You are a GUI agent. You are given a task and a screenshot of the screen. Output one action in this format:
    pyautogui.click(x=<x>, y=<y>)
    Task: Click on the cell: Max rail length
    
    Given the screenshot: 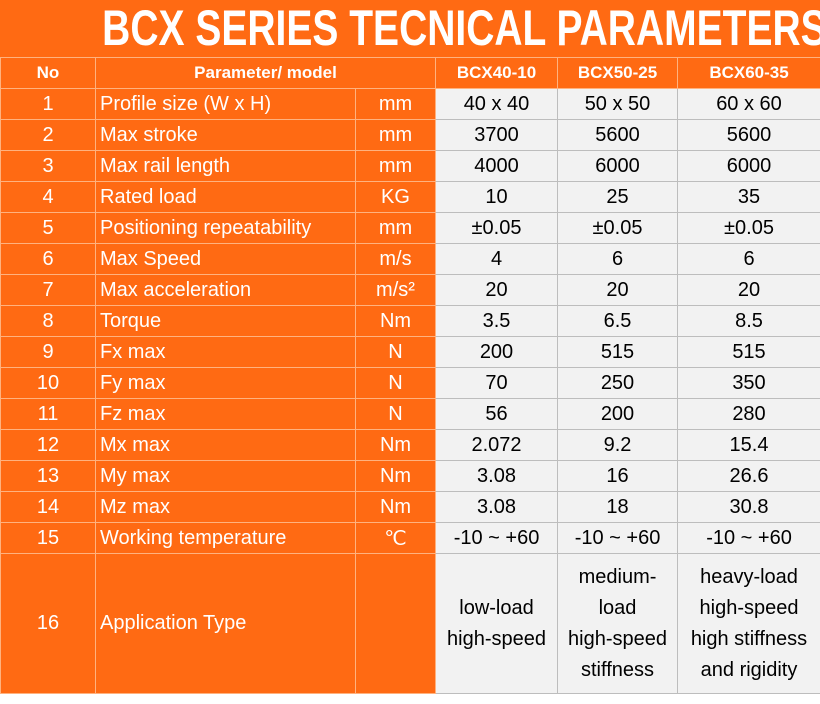 What is the action you would take?
    pyautogui.click(x=225, y=166)
    